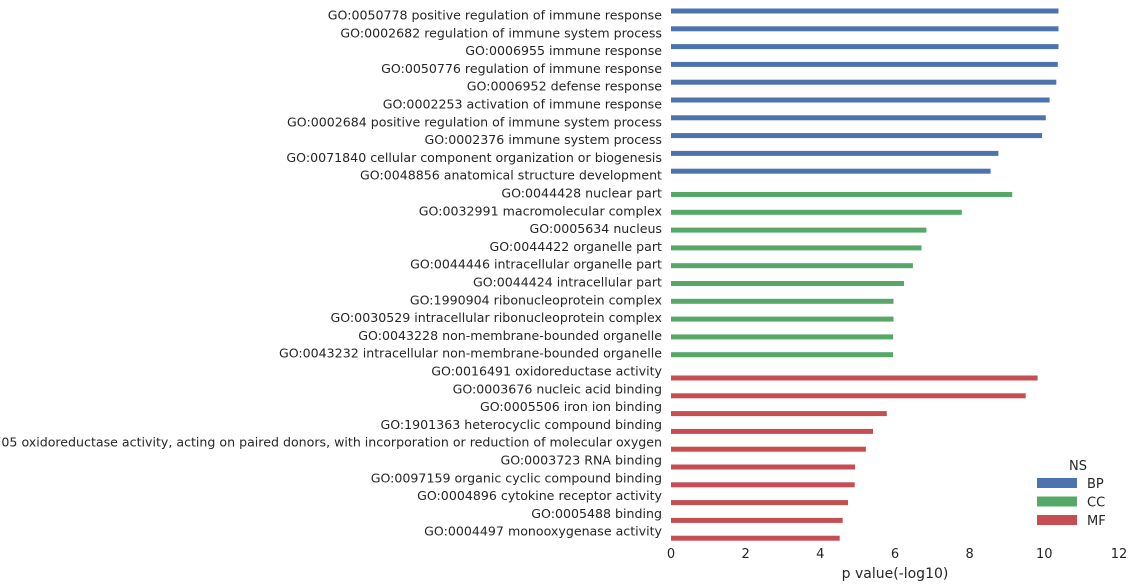 This screenshot has height=587, width=1132. Describe the element at coordinates (820, 554) in the screenshot. I see `x-tick-label: 4` at that location.